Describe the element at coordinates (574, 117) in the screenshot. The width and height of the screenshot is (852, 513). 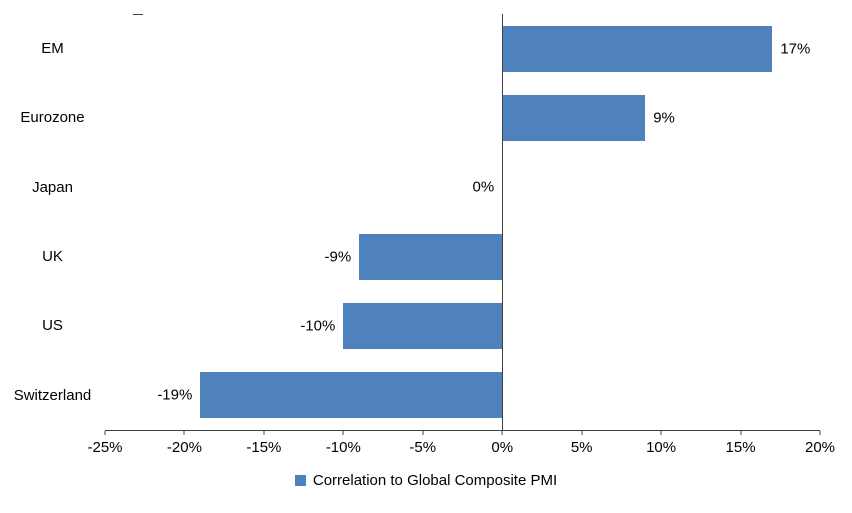
I see `bar-eurozone` at that location.